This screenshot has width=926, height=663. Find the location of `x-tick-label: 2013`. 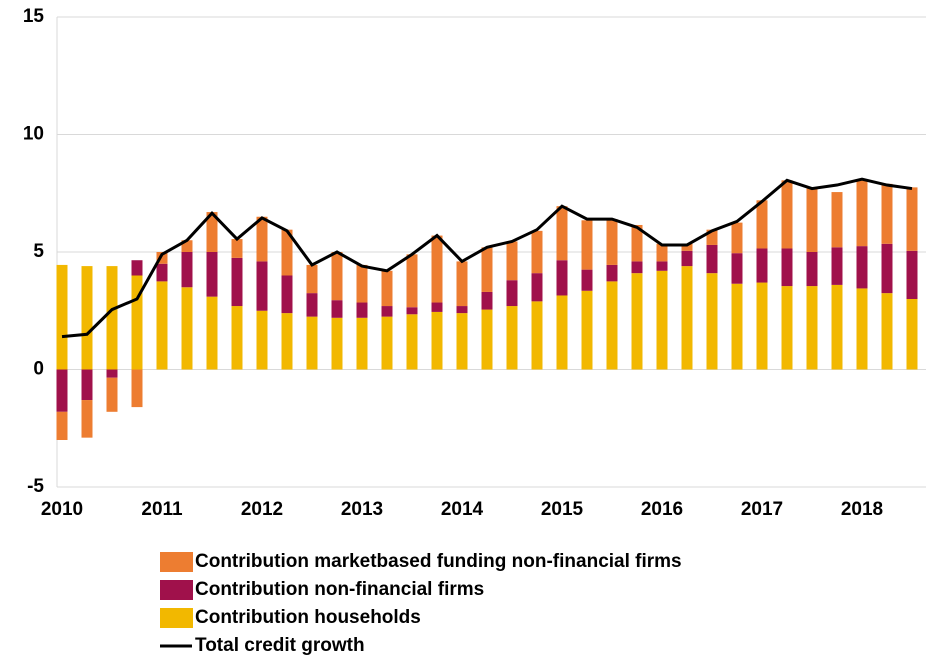

x-tick-label: 2013 is located at coordinates (362, 509).